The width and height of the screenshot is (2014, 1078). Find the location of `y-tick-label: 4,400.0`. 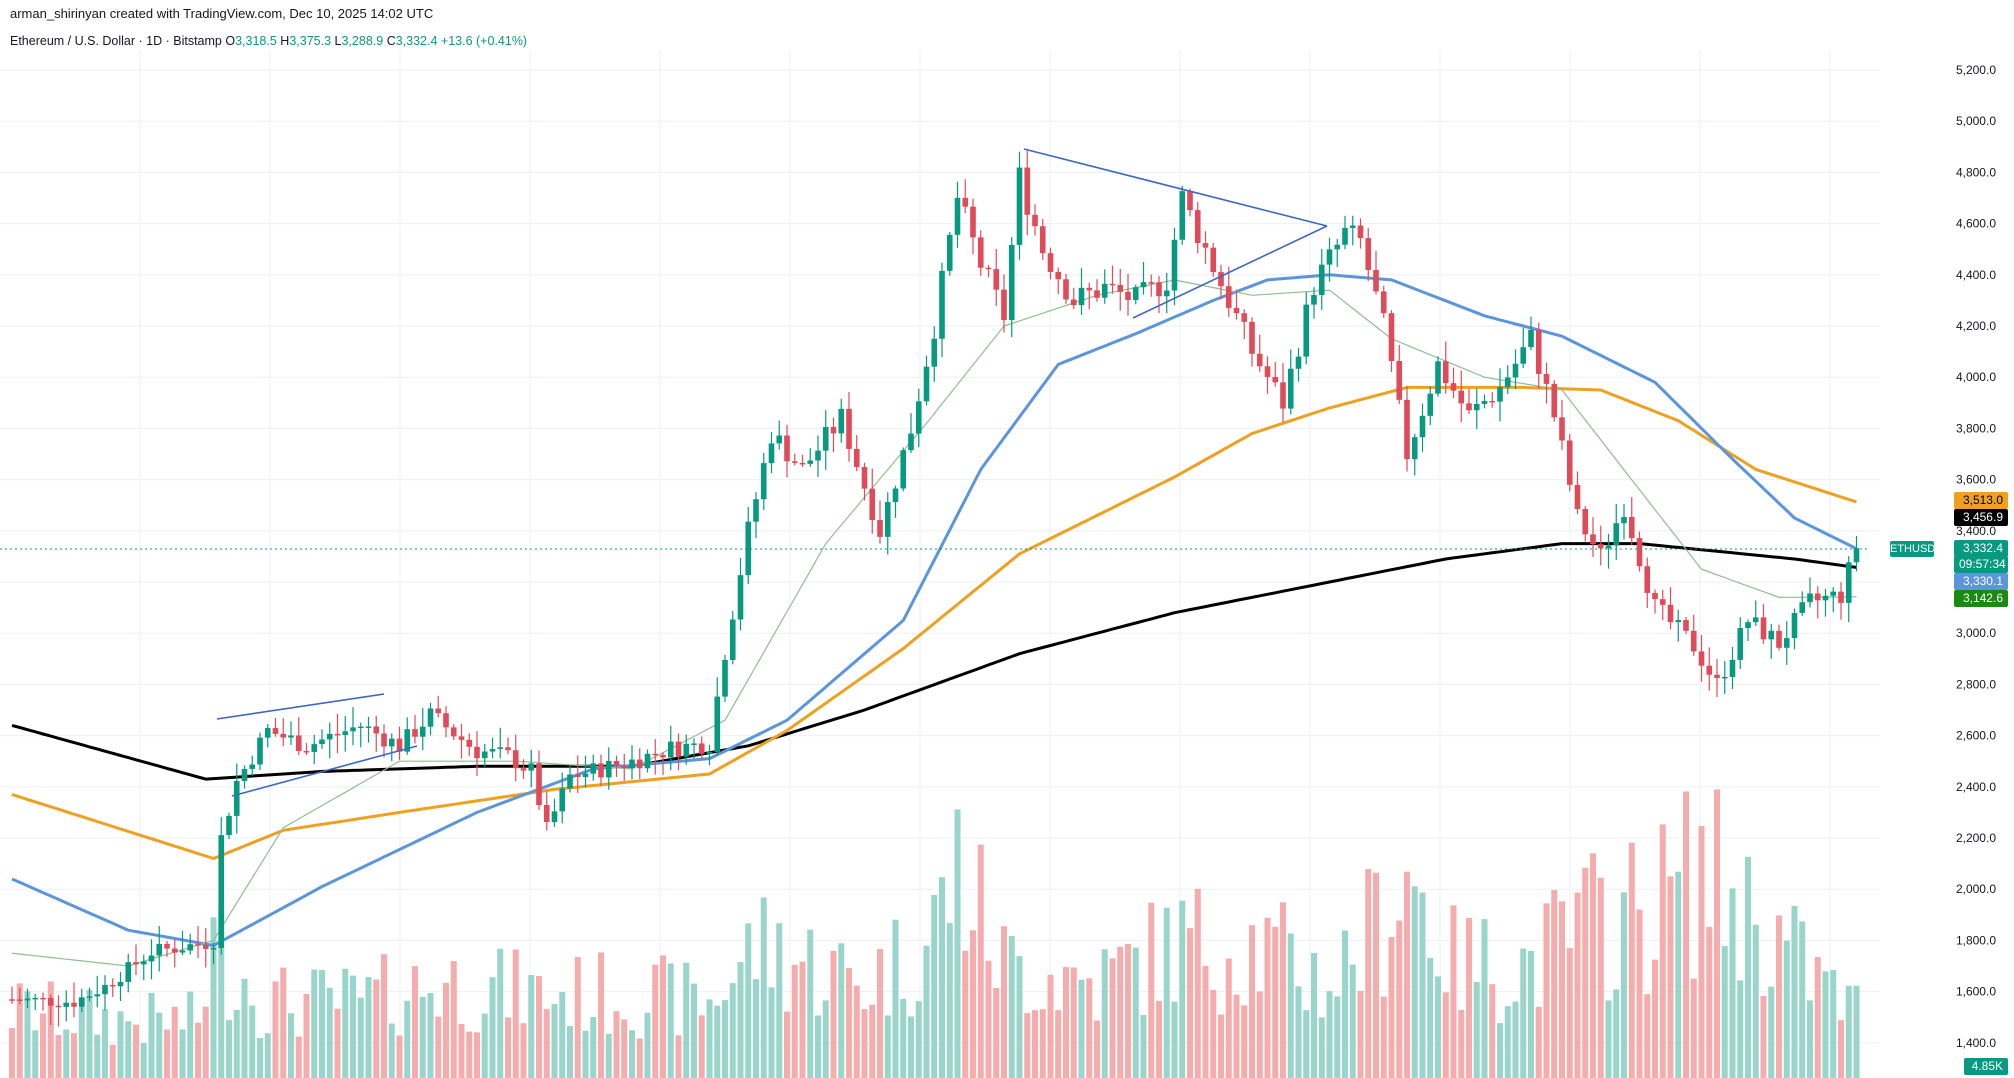

y-tick-label: 4,400.0 is located at coordinates (1976, 275).